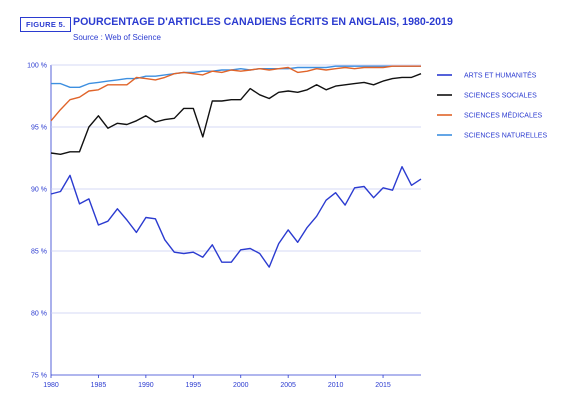  I want to click on y-tick-label: 80 %, so click(39, 314).